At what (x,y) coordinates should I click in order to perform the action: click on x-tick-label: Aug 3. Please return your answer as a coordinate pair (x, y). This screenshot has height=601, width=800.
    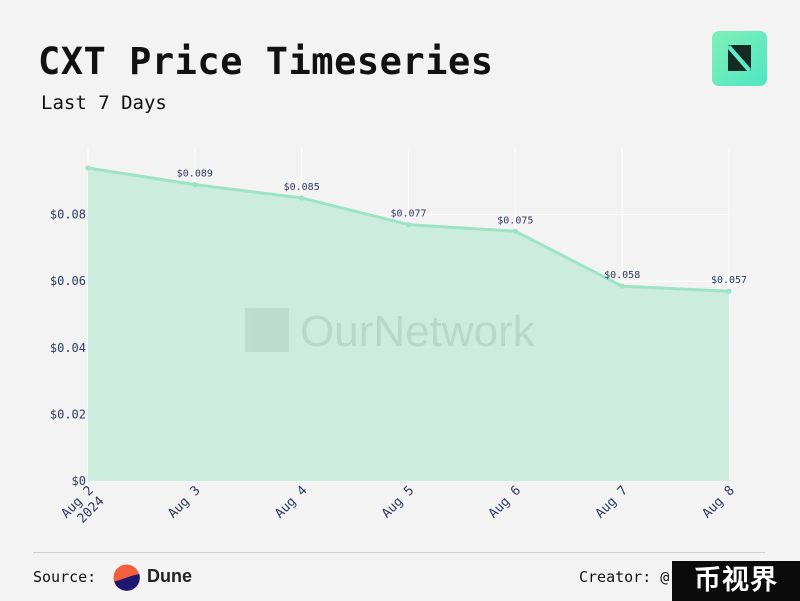
    Looking at the image, I should click on (184, 502).